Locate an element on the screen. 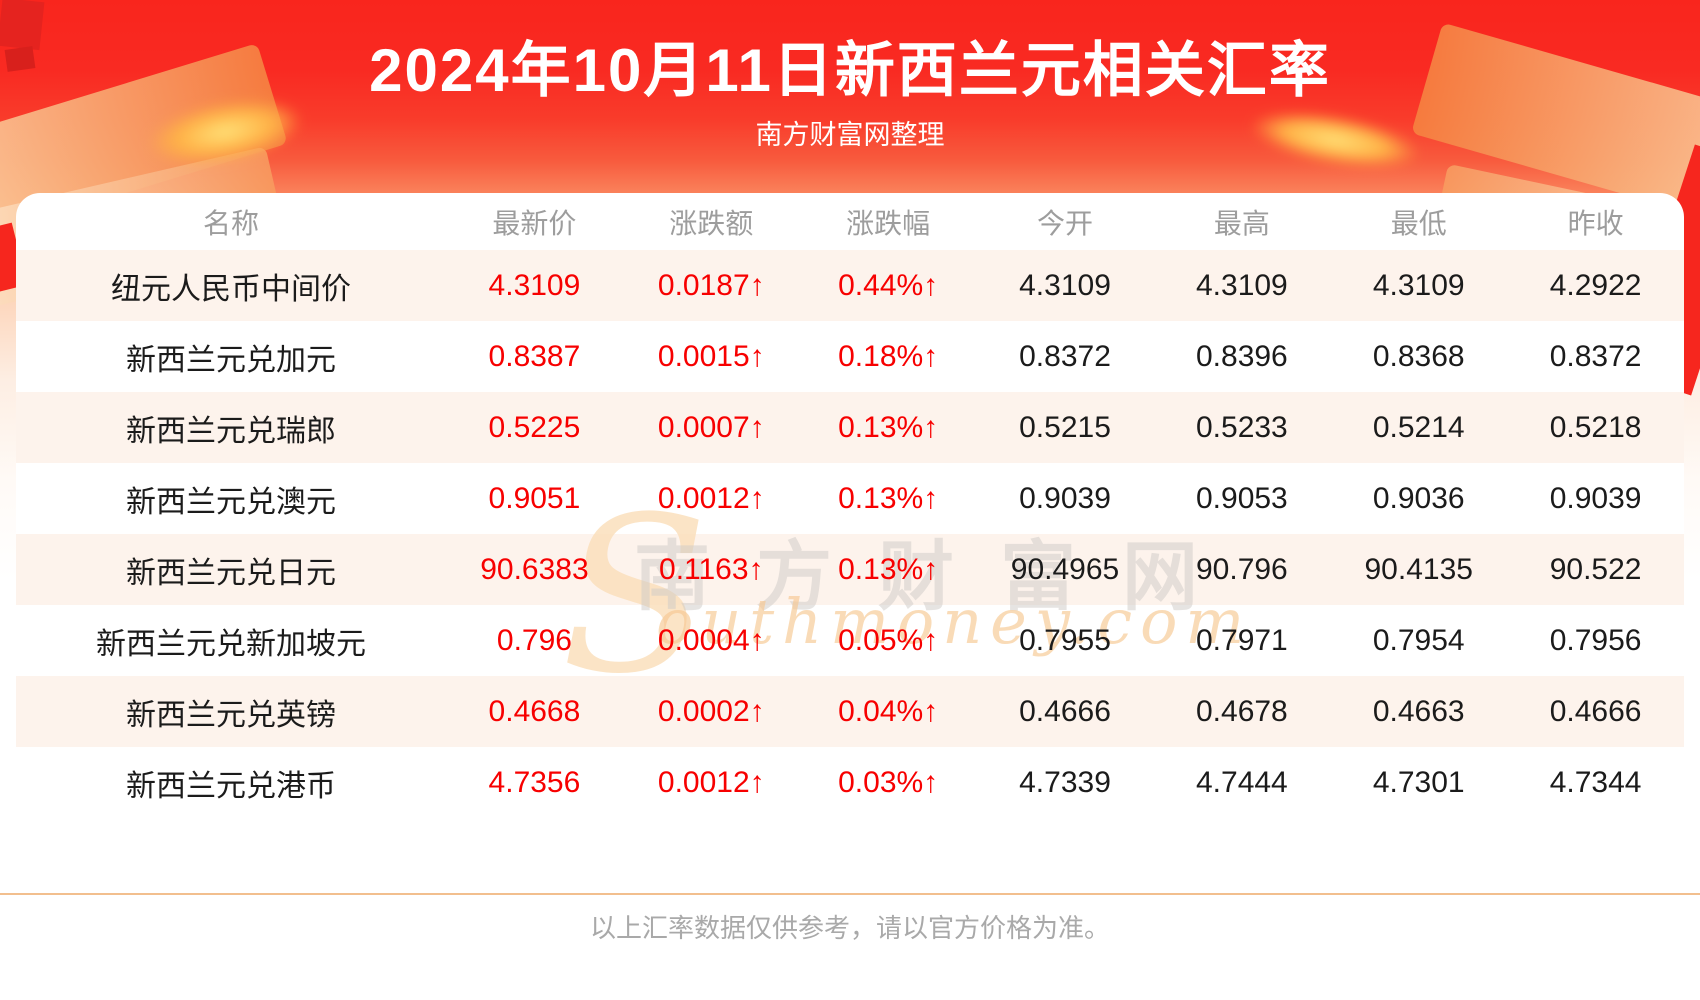  prev-close-price: 4.7344 is located at coordinates (1595, 782).